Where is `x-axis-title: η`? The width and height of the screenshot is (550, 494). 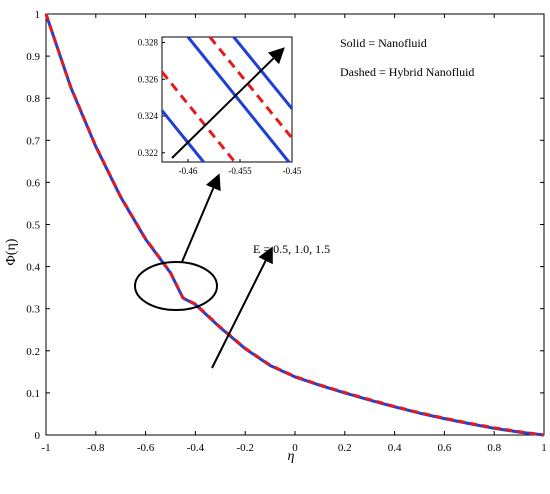 x-axis-title: η is located at coordinates (291, 456).